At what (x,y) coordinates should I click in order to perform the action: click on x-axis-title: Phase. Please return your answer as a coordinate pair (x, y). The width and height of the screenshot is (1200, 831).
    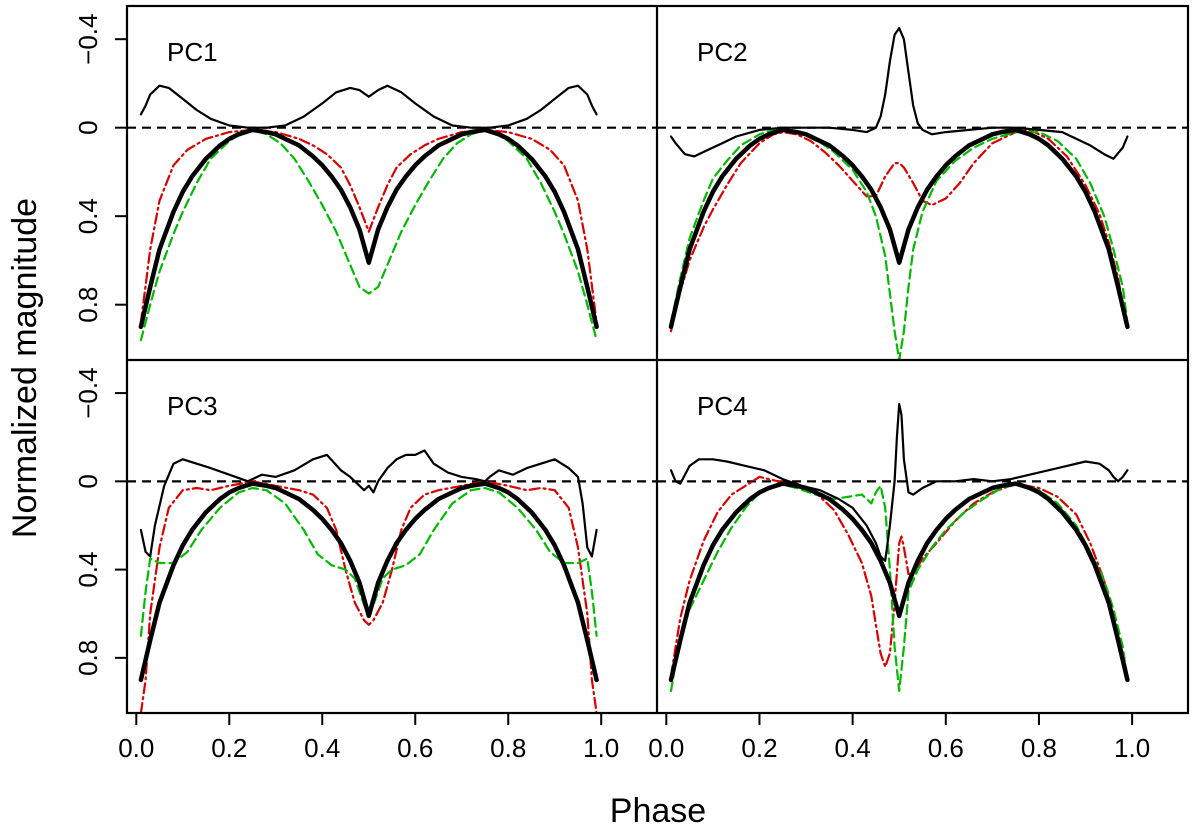
    Looking at the image, I should click on (658, 811).